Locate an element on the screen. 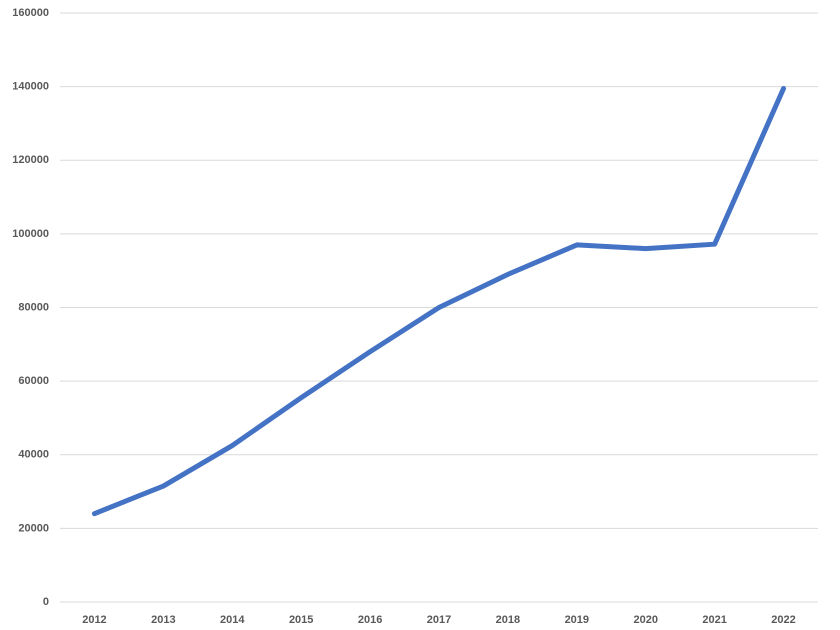 Image resolution: width=840 pixels, height=630 pixels. y-tick-label: 60000 is located at coordinates (33, 381).